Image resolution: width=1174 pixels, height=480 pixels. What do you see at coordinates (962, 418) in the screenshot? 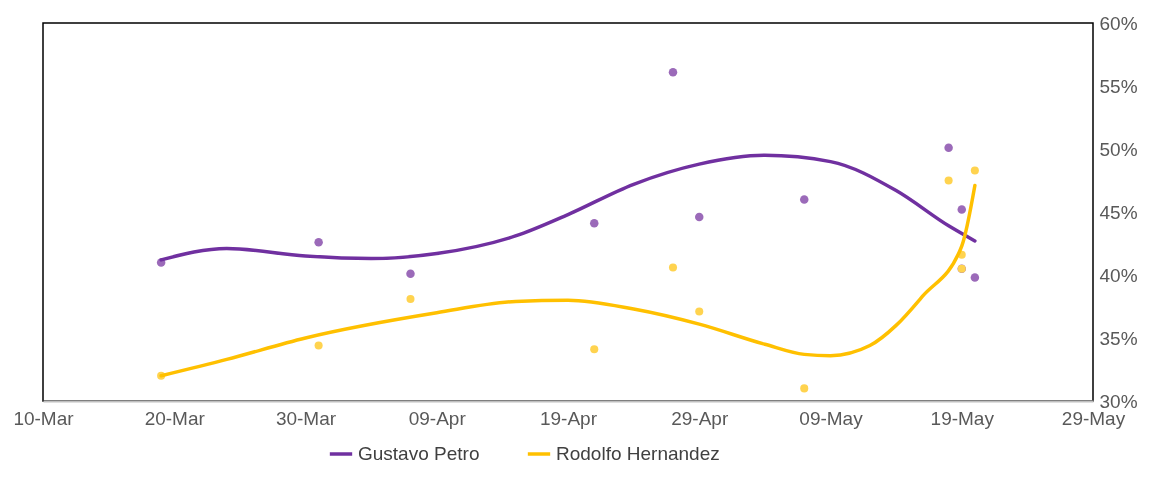
I see `x-tick-label: 19-May` at bounding box center [962, 418].